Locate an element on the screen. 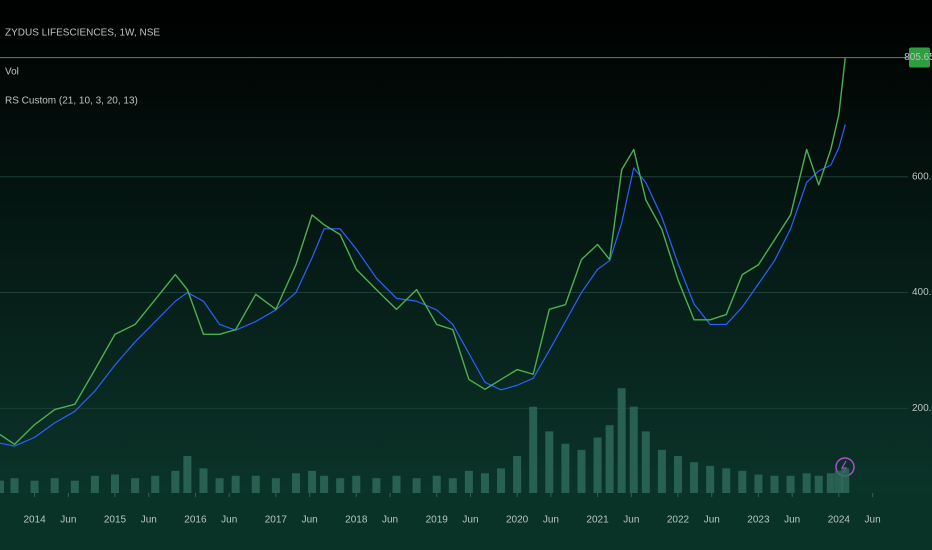 The width and height of the screenshot is (932, 550). x-tick-label: 2023 is located at coordinates (758, 520).